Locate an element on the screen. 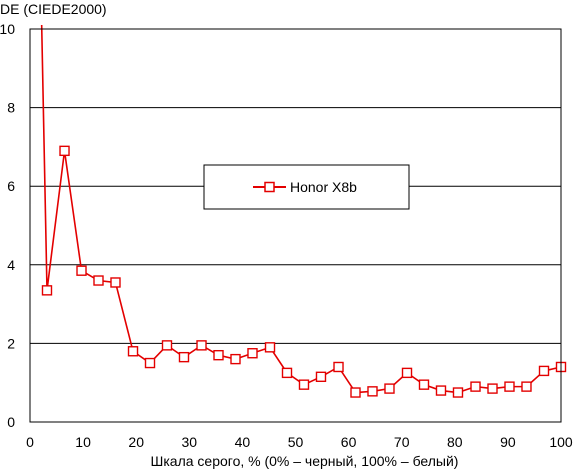 Image resolution: width=573 pixels, height=472 pixels. y-tick-label: 0 is located at coordinates (11, 422).